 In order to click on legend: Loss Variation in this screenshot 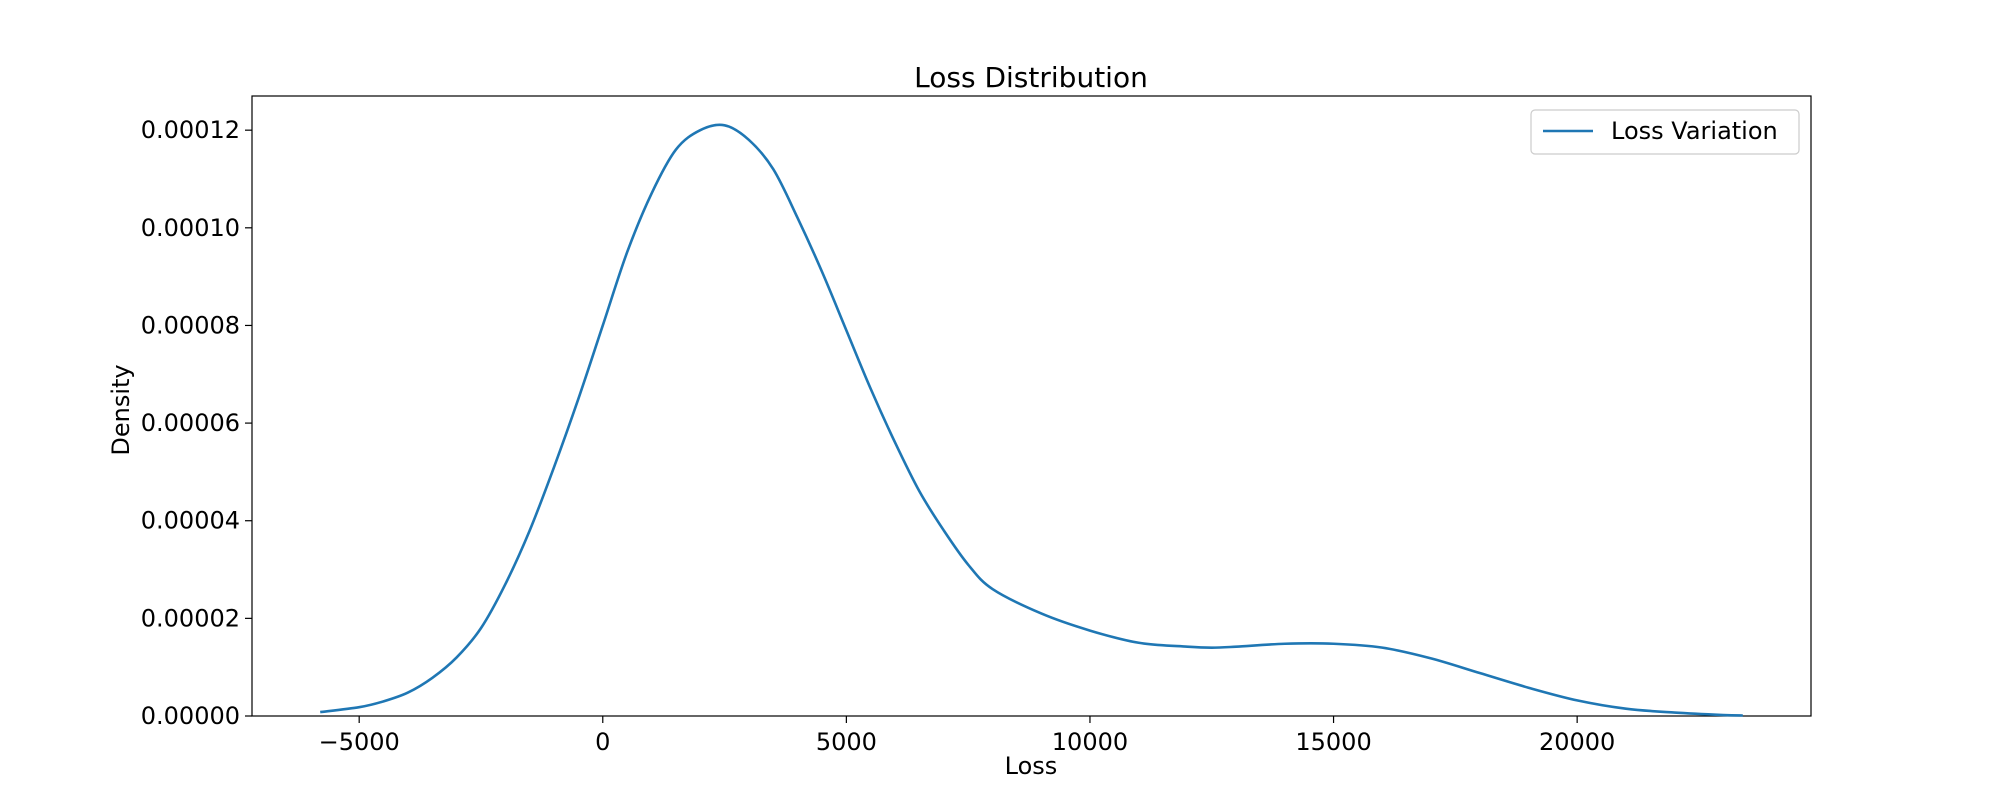, I will do `click(1665, 132)`.